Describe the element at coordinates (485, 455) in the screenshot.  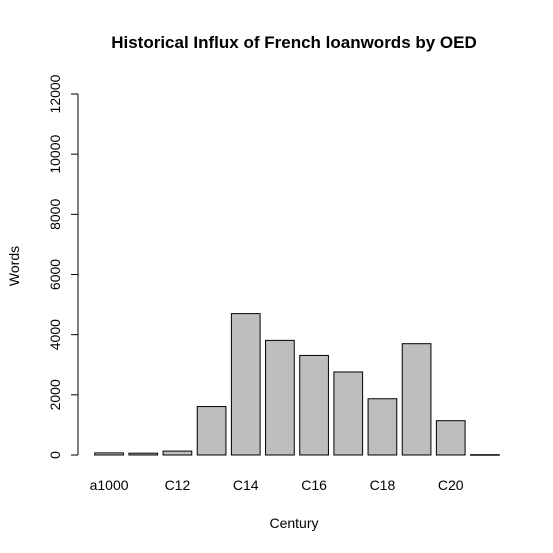
I see `bar-C21` at that location.